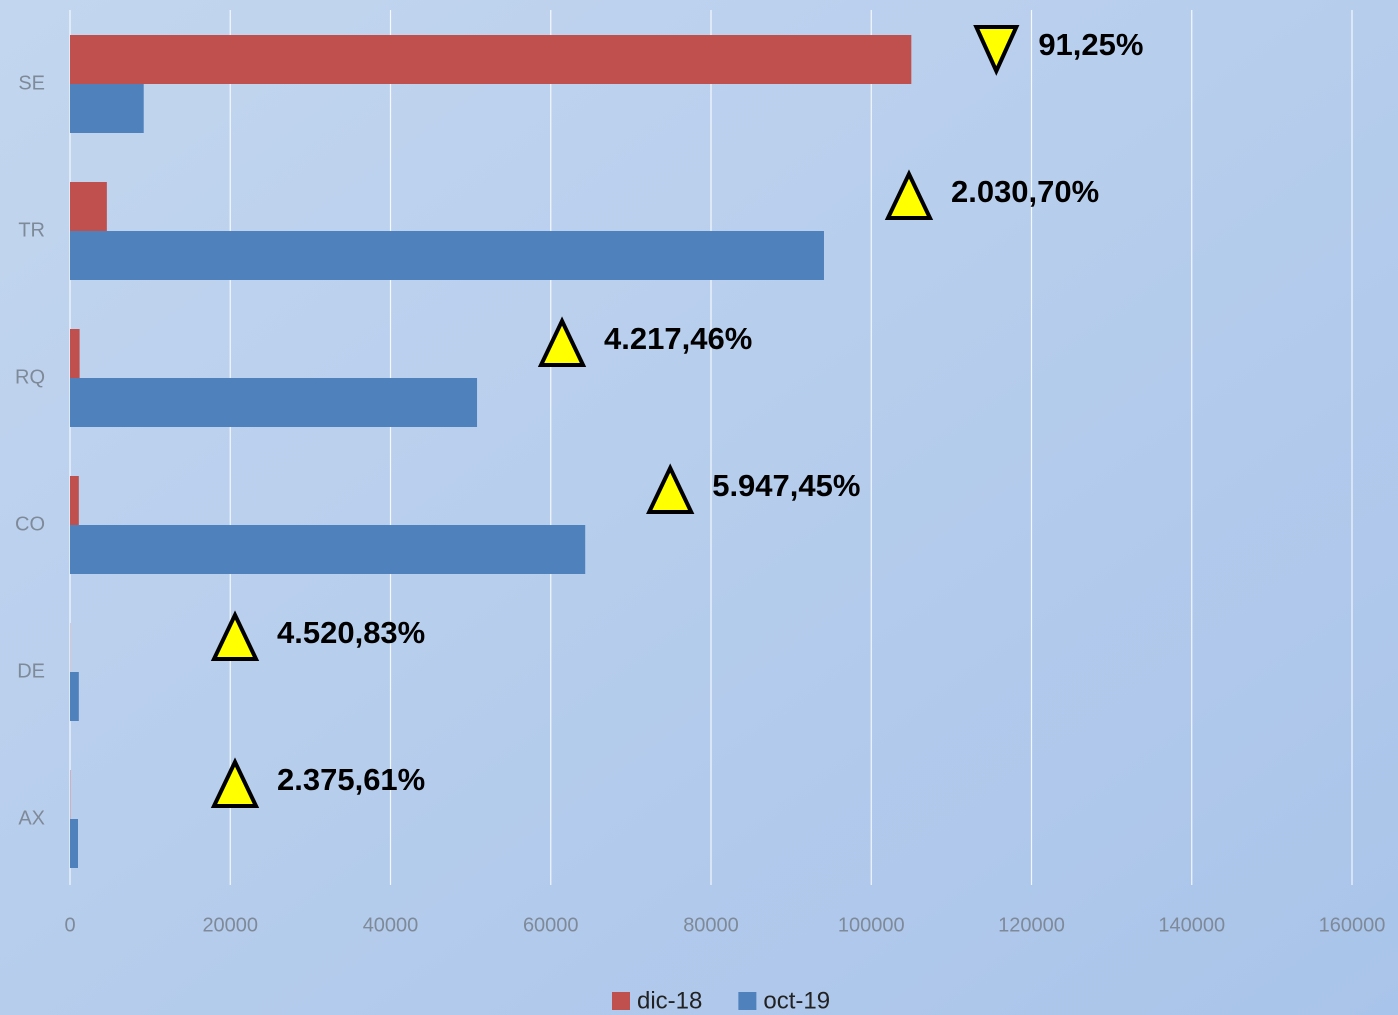  I want to click on y-tick-label: RQ, so click(30, 377).